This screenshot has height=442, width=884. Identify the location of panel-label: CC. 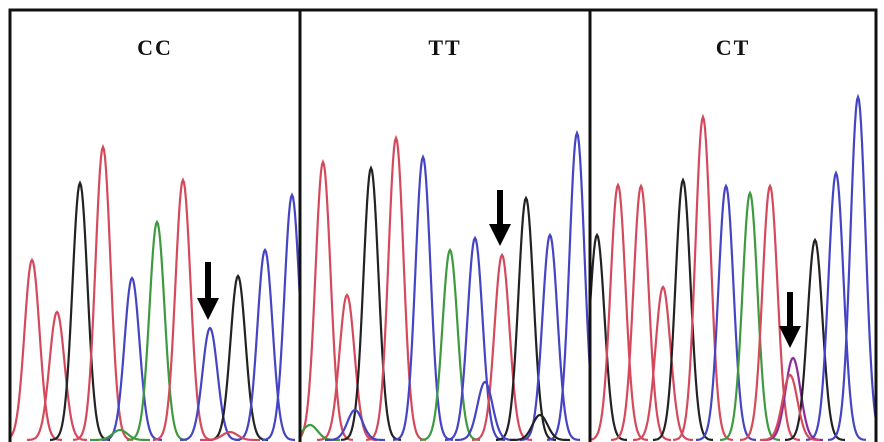
(155, 47).